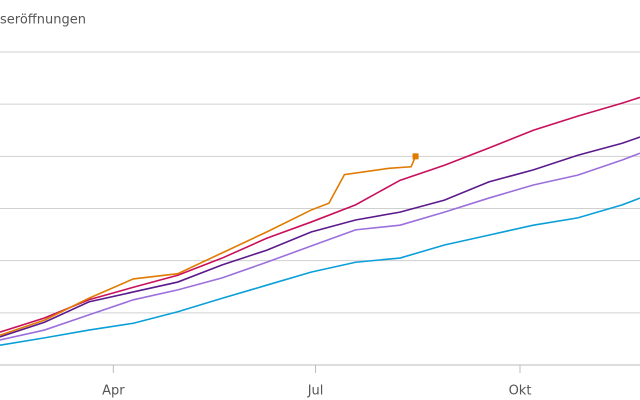  Describe the element at coordinates (43, 20) in the screenshot. I see `chart-title: seröffnungen` at that location.